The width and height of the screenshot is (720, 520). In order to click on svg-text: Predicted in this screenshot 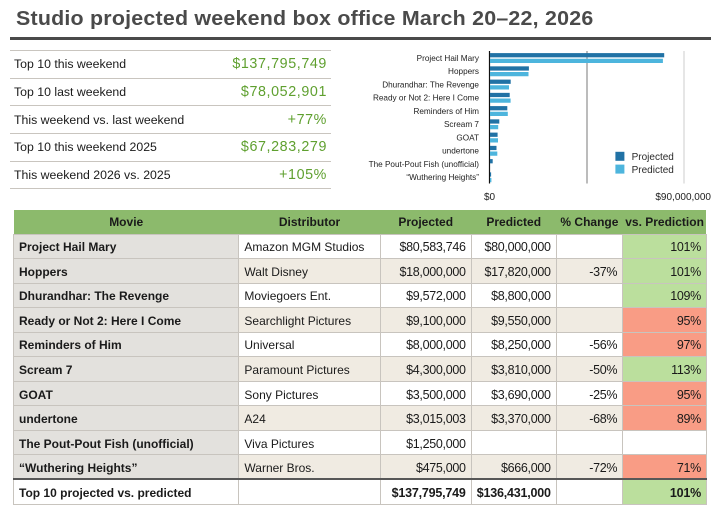, I will do `click(653, 170)`.